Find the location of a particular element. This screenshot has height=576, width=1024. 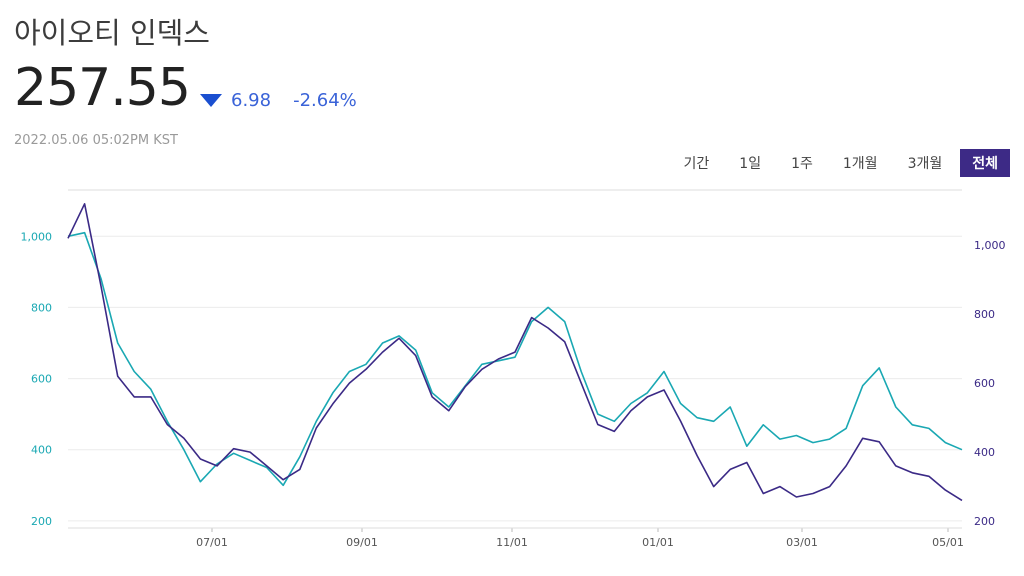

left-axis-tick: 200 is located at coordinates (41, 521).